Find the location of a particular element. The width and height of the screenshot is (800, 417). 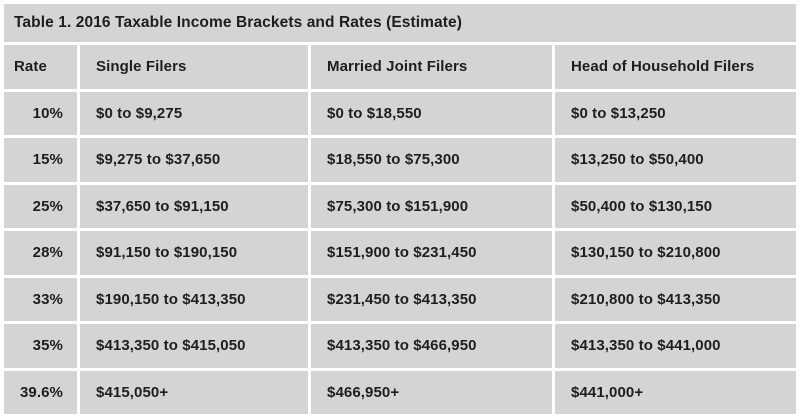

bracket-cell: $9,275 to $37,650 is located at coordinates (194, 160).